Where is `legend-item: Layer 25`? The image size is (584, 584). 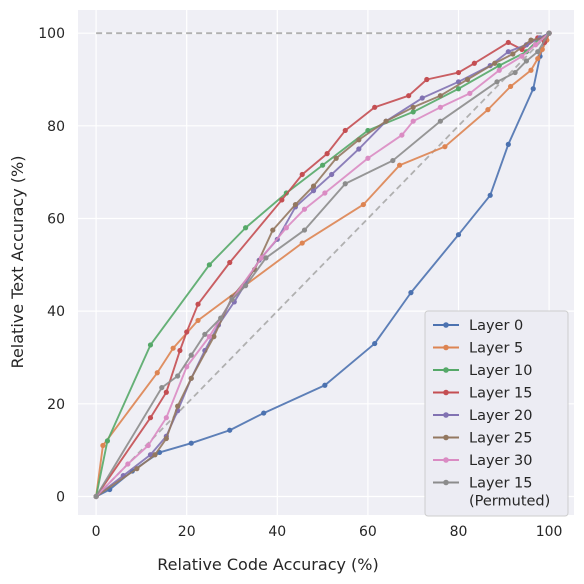
legend-item: Layer 25 is located at coordinates (483, 439).